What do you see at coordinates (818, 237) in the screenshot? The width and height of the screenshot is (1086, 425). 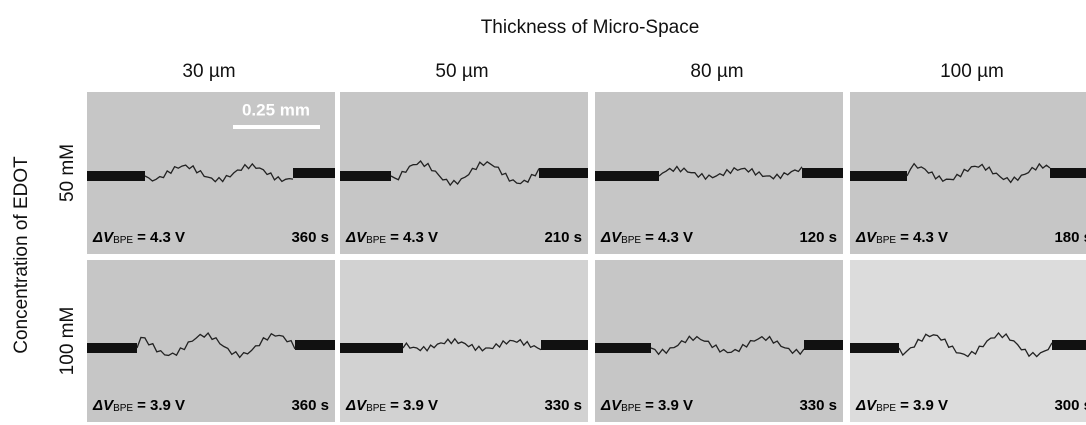 I see `time-label: 120 s` at bounding box center [818, 237].